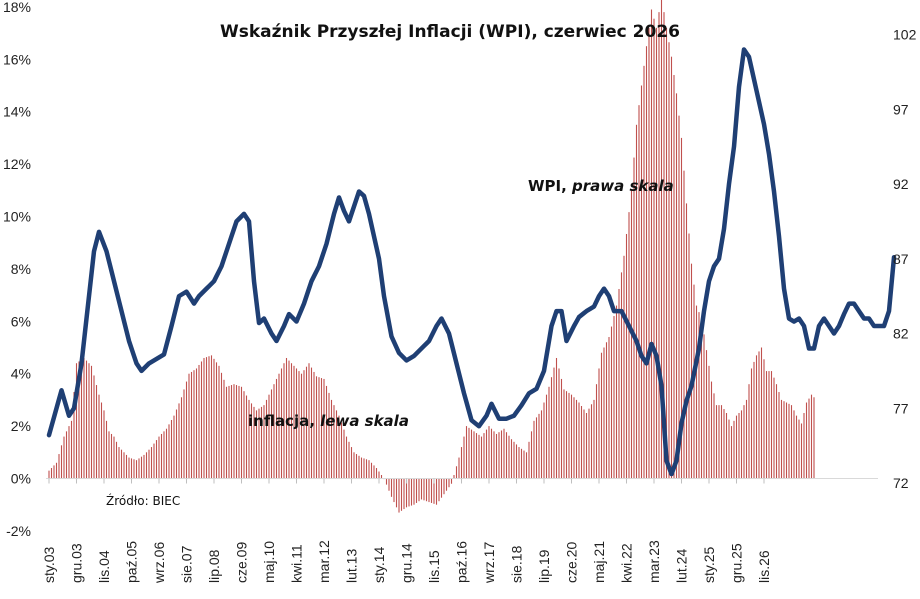 The height and width of the screenshot is (599, 920). What do you see at coordinates (550, 186) in the screenshot?
I see `wpi-annotation-name: WPI,` at bounding box center [550, 186].